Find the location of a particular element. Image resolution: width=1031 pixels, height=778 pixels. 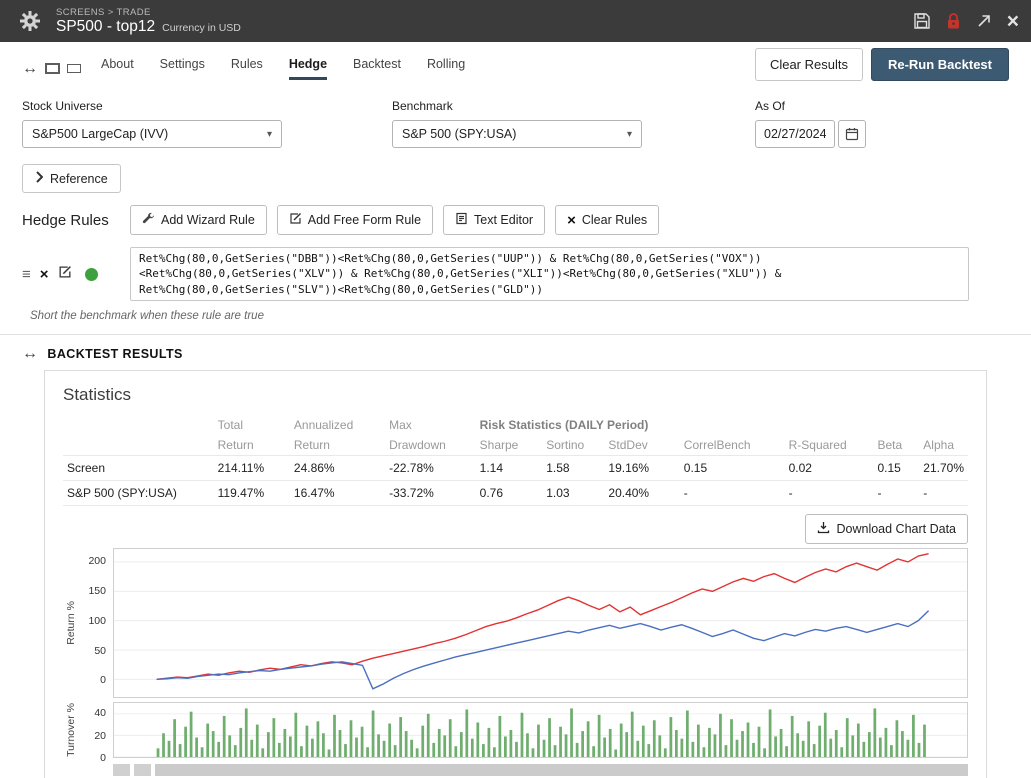

col-alpha: Alpha is located at coordinates (938, 445).